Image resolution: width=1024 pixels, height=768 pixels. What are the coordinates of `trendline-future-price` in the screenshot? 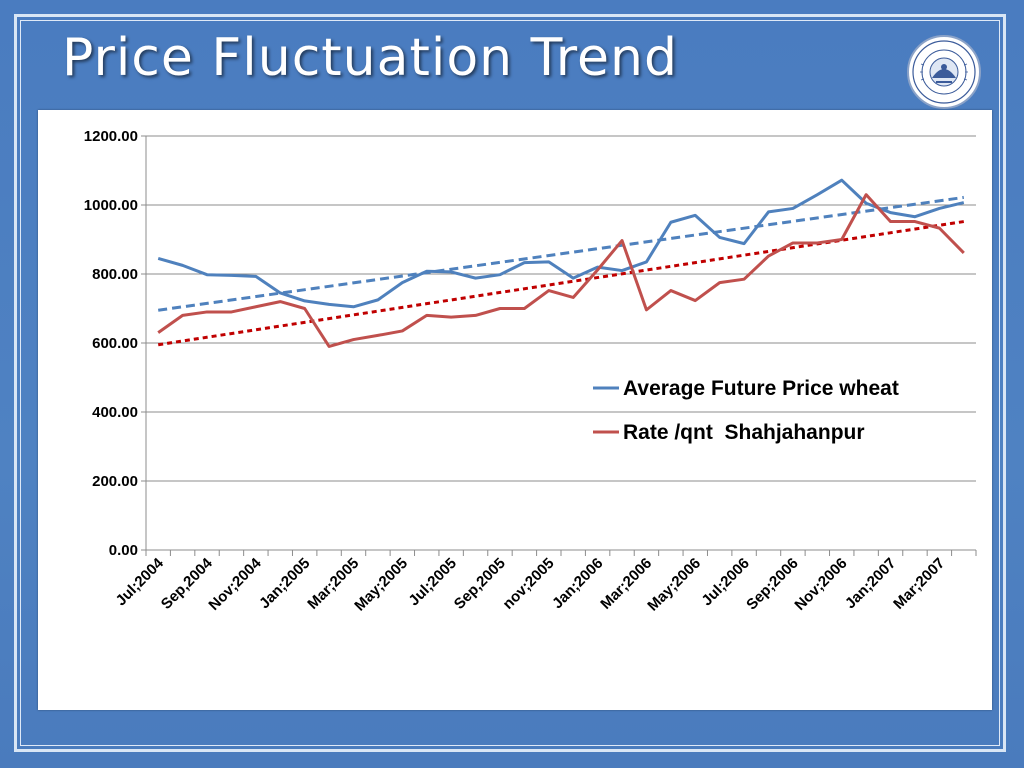 It's located at (561, 253).